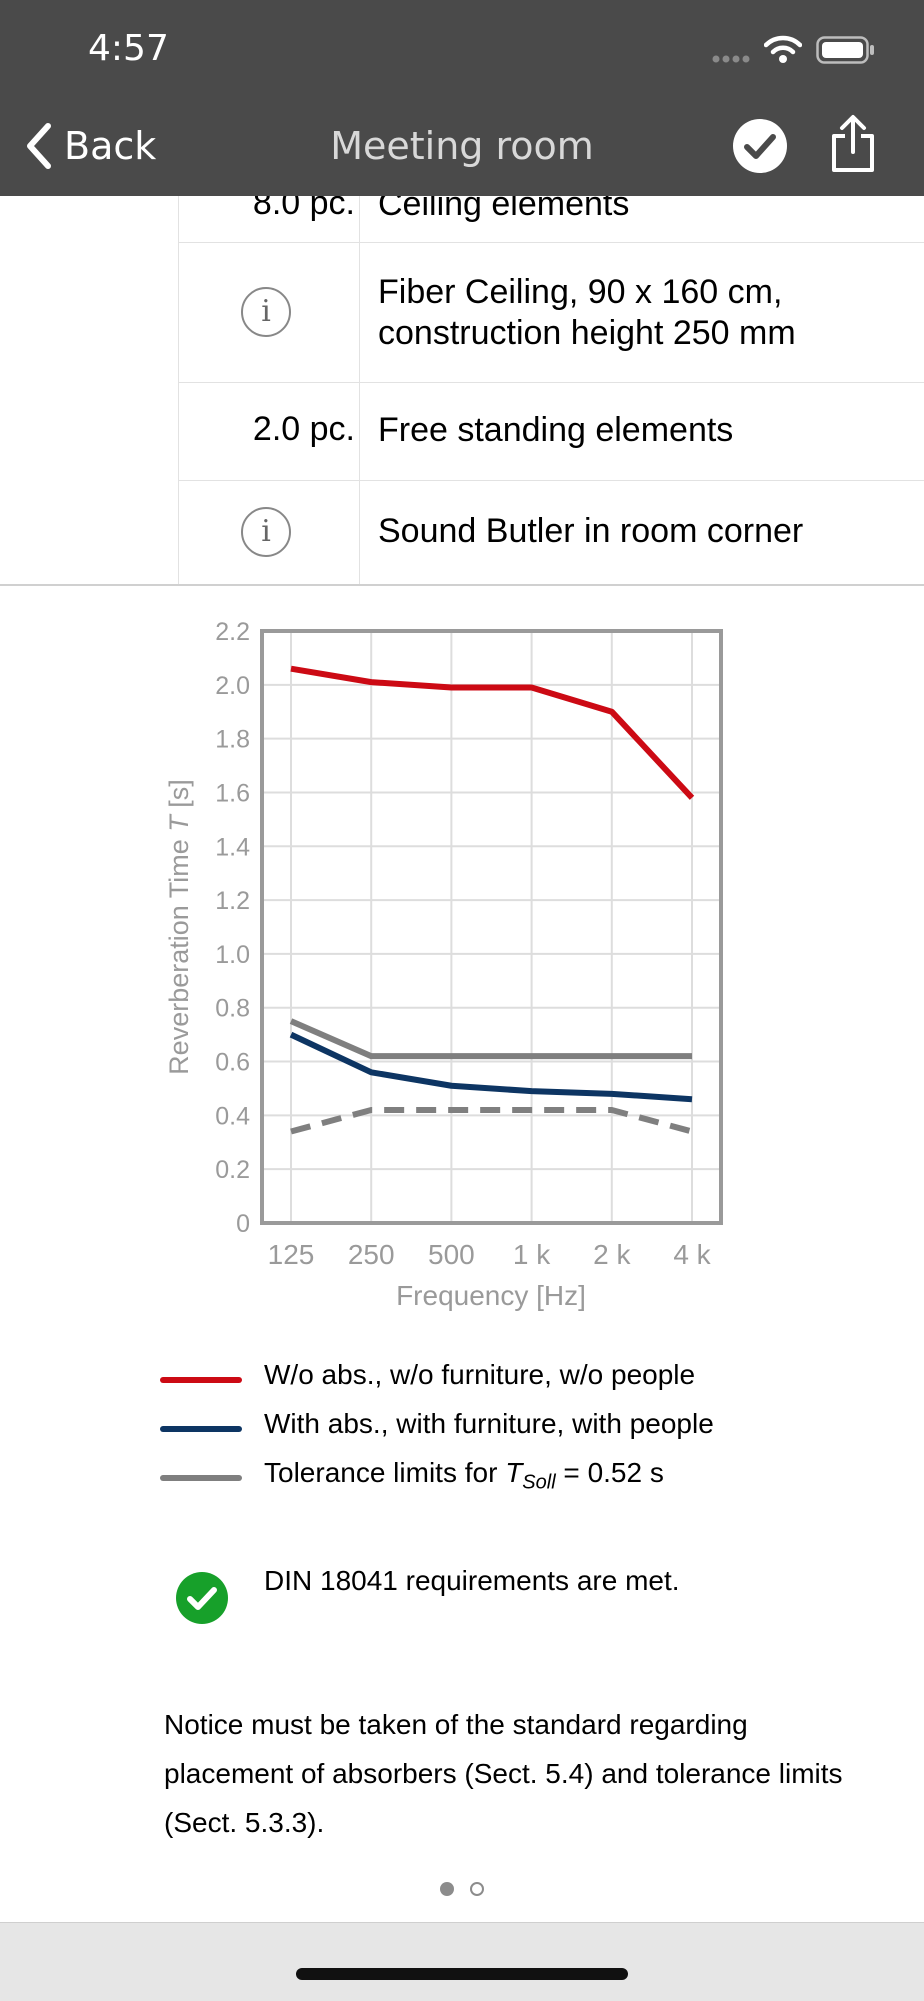 This screenshot has width=924, height=2001. Describe the element at coordinates (491, 1295) in the screenshot. I see `x-axis-label: Frequency [Hz]` at that location.